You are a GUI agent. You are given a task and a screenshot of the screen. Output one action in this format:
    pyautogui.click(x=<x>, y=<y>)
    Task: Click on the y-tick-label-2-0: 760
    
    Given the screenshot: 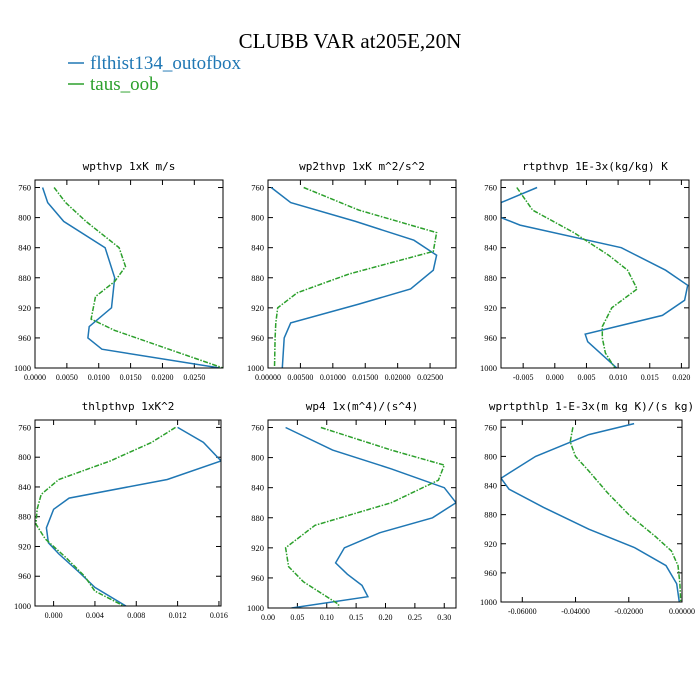 What is the action you would take?
    pyautogui.click(x=490, y=188)
    